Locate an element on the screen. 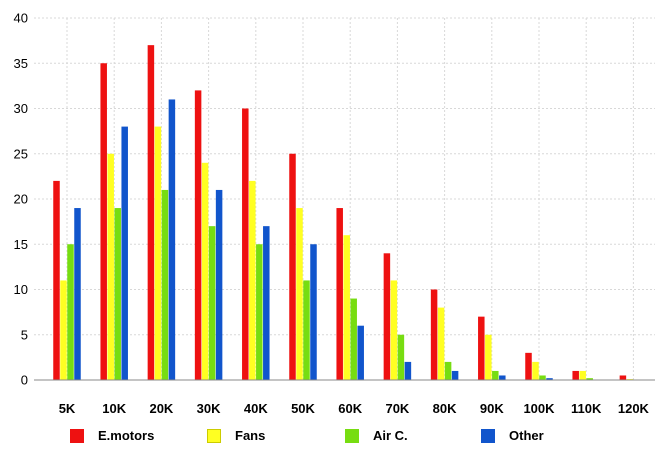 Image resolution: width=655 pixels, height=451 pixels. y-tick-label: 35 is located at coordinates (21, 63).